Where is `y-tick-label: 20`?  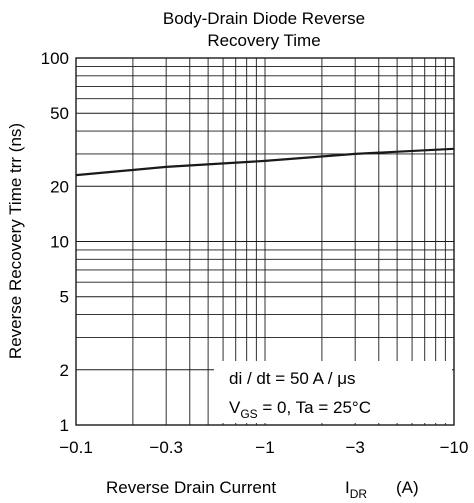
y-tick-label: 20 is located at coordinates (59, 186).